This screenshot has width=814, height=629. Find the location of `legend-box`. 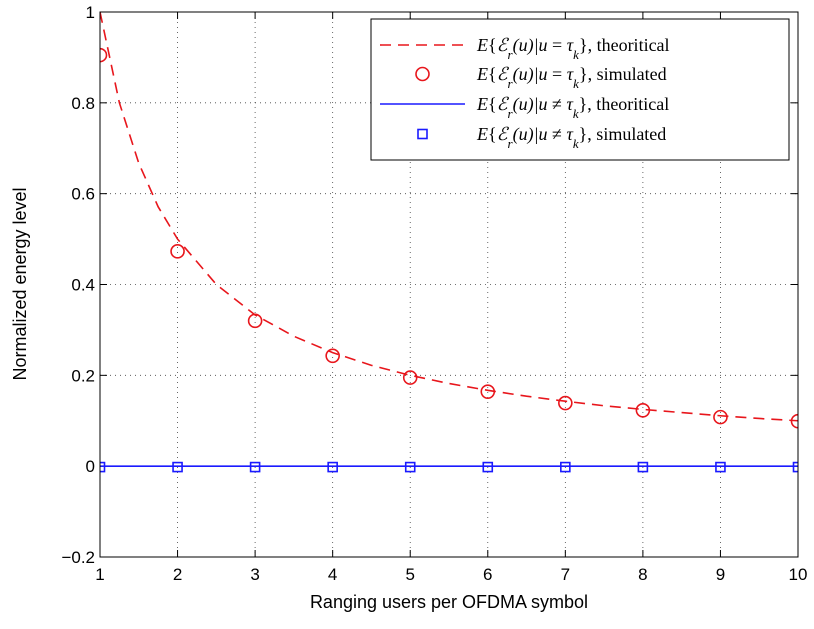

legend-box is located at coordinates (580, 89).